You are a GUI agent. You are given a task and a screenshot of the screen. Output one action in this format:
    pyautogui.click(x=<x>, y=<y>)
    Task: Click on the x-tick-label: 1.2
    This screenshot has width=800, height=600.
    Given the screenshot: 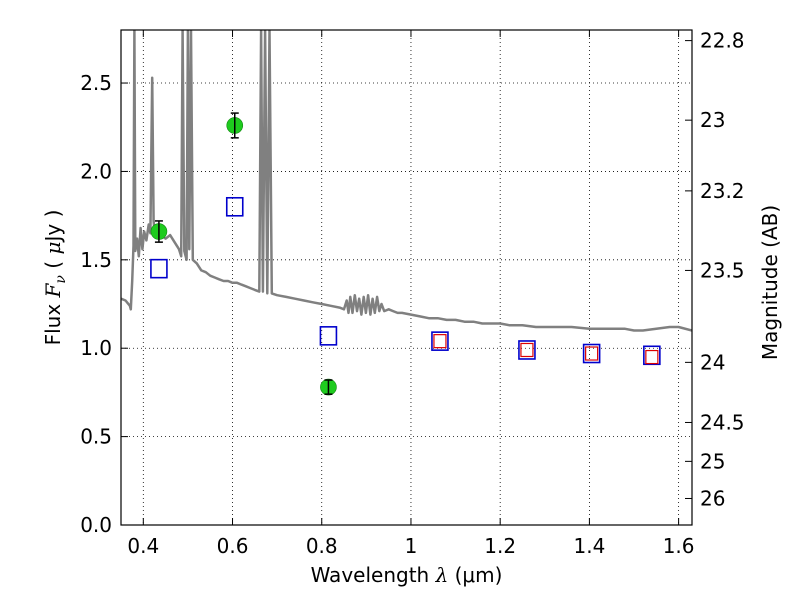 What is the action you would take?
    pyautogui.click(x=500, y=546)
    